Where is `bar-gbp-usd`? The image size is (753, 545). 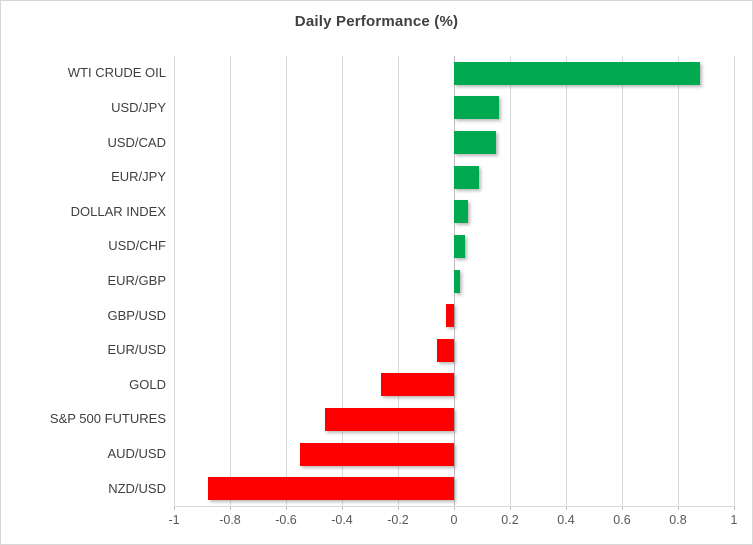 bar-gbp-usd is located at coordinates (449, 316).